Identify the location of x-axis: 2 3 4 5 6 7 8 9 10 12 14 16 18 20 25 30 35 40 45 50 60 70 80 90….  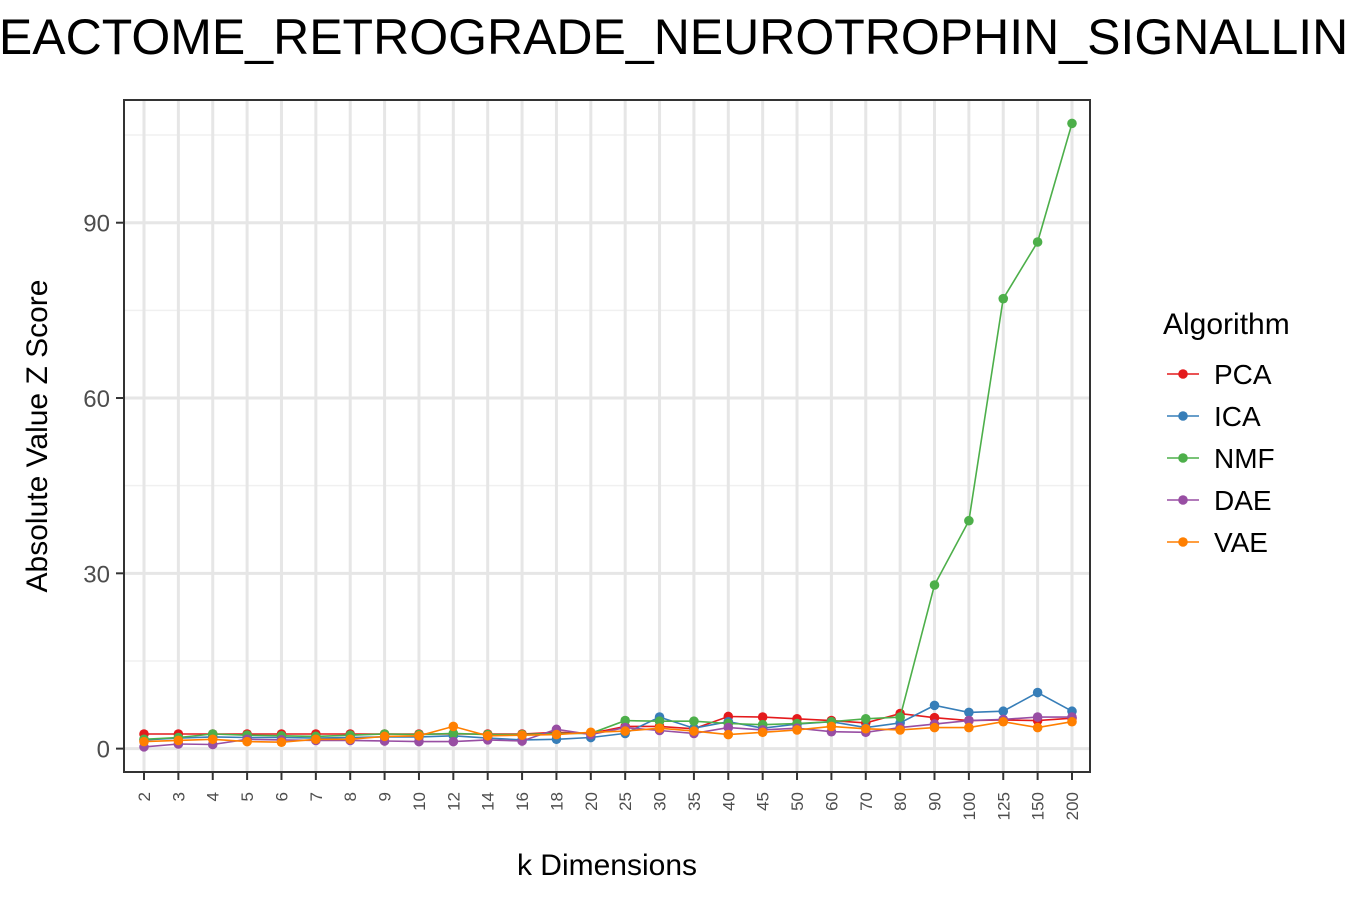
(608, 796).